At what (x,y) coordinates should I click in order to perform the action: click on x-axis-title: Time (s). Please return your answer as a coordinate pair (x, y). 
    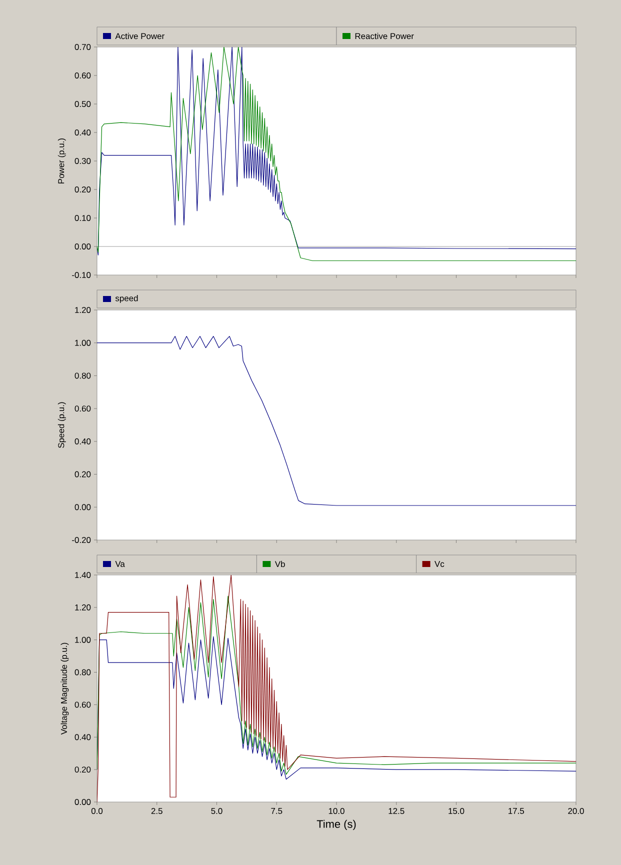
    Looking at the image, I should click on (336, 825).